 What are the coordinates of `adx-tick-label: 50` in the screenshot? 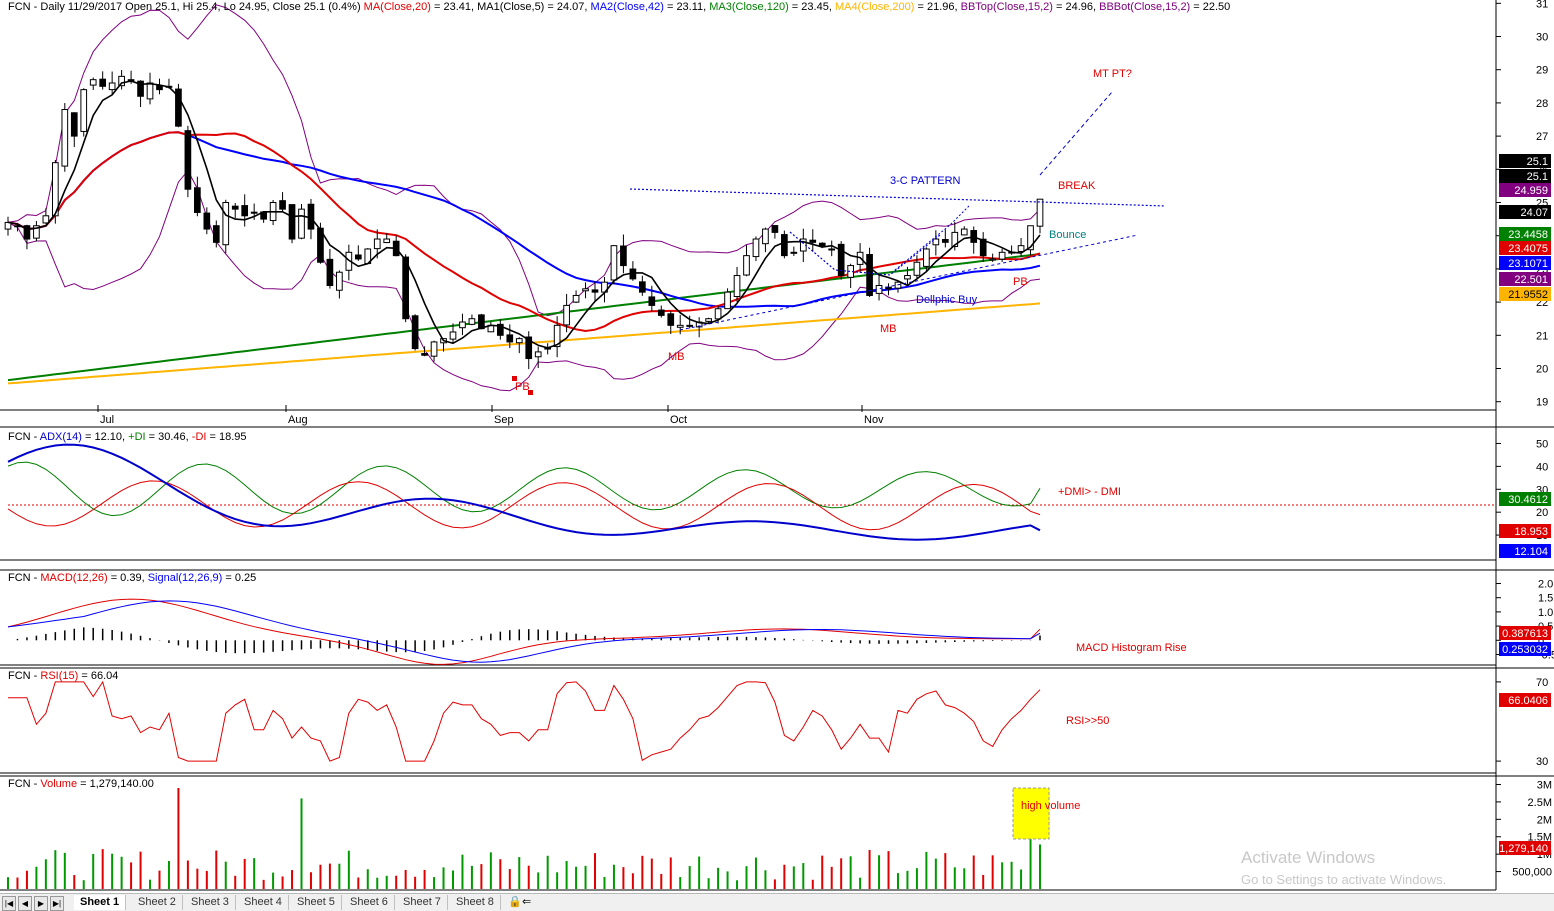 It's located at (1542, 444).